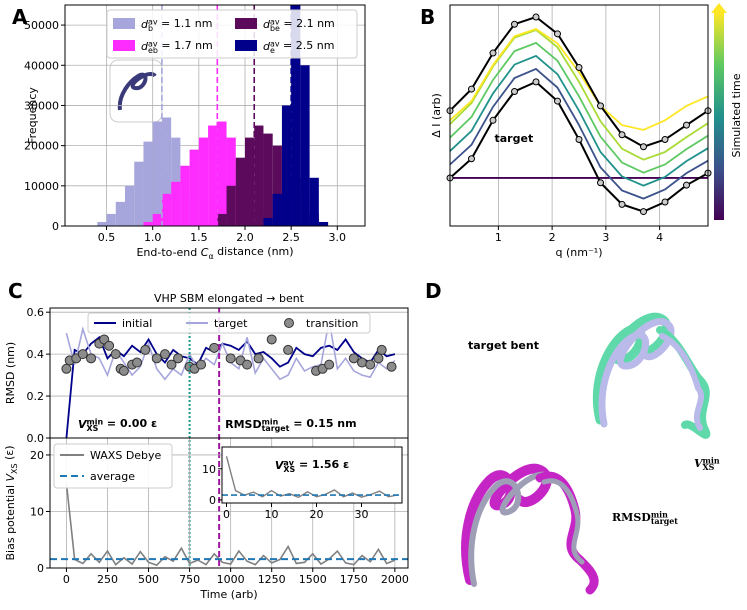  Describe the element at coordinates (210, 256) in the screenshot. I see `x-axis-label-part: α` at that location.